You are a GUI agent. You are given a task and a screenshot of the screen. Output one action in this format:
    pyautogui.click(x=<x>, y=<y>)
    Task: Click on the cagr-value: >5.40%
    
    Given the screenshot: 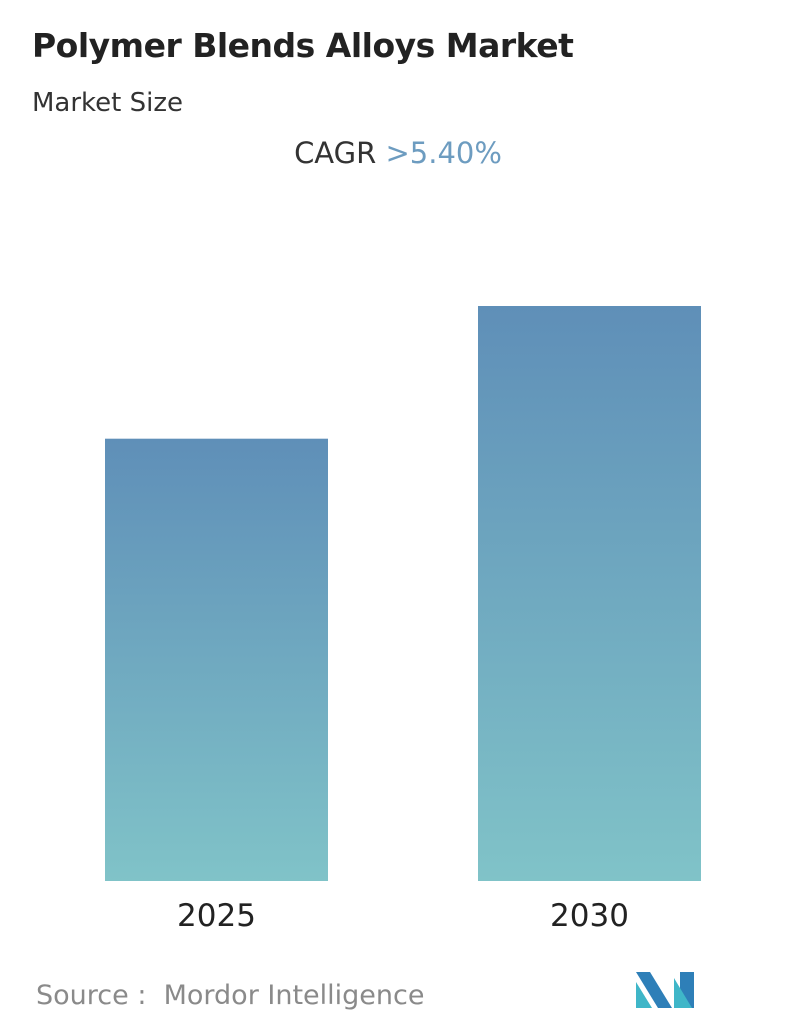 What is the action you would take?
    pyautogui.click(x=443, y=153)
    